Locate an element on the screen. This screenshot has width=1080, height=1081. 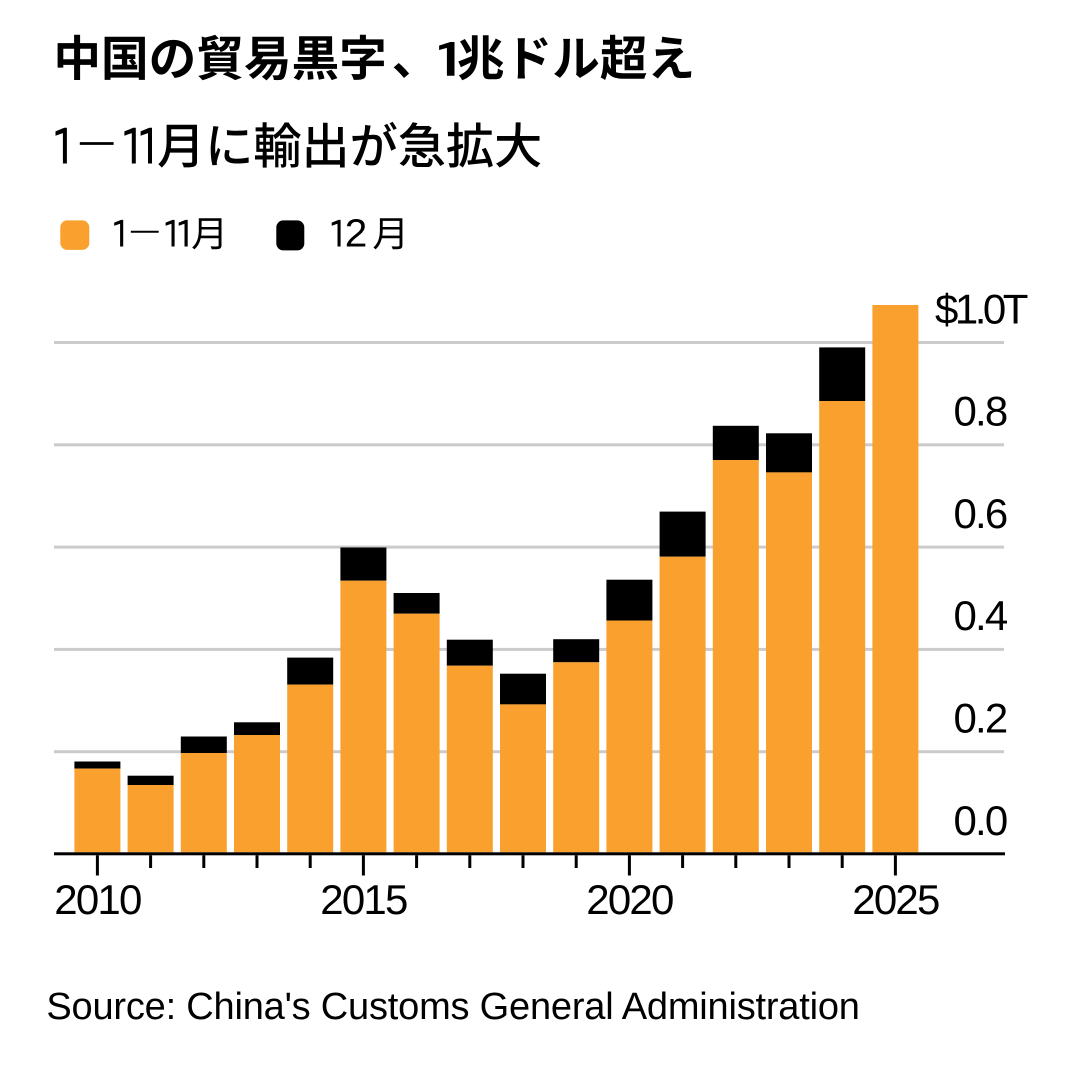
svg-text: 2020 is located at coordinates (629, 899).